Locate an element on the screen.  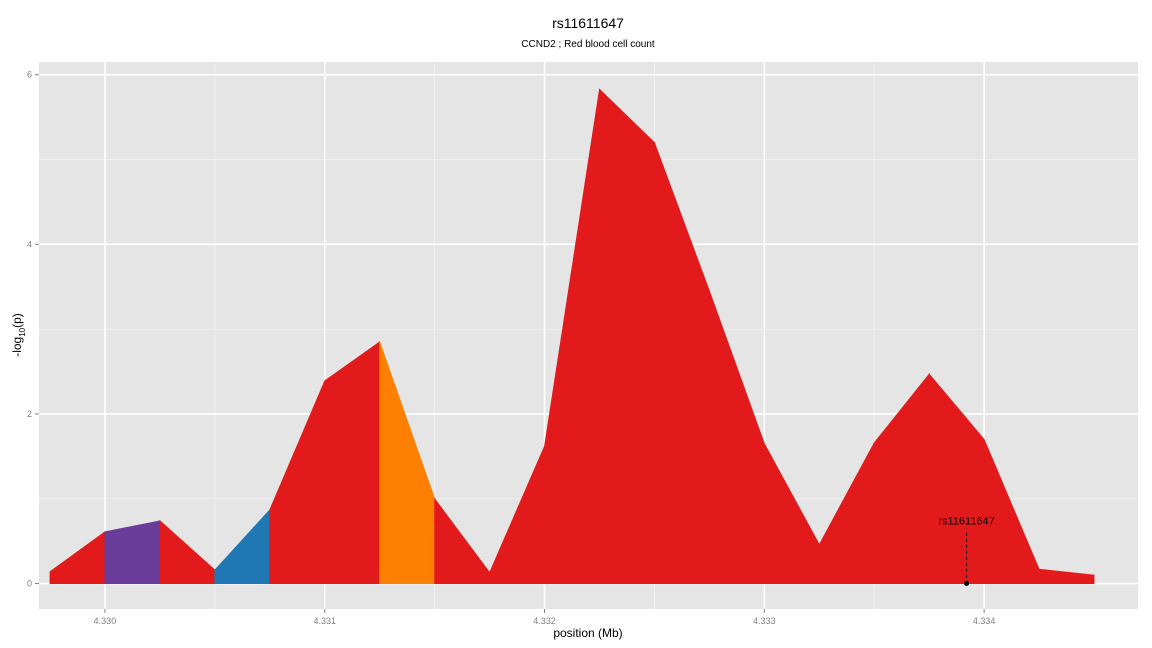
y-axis-label-sub: 10 is located at coordinates (22, 331).